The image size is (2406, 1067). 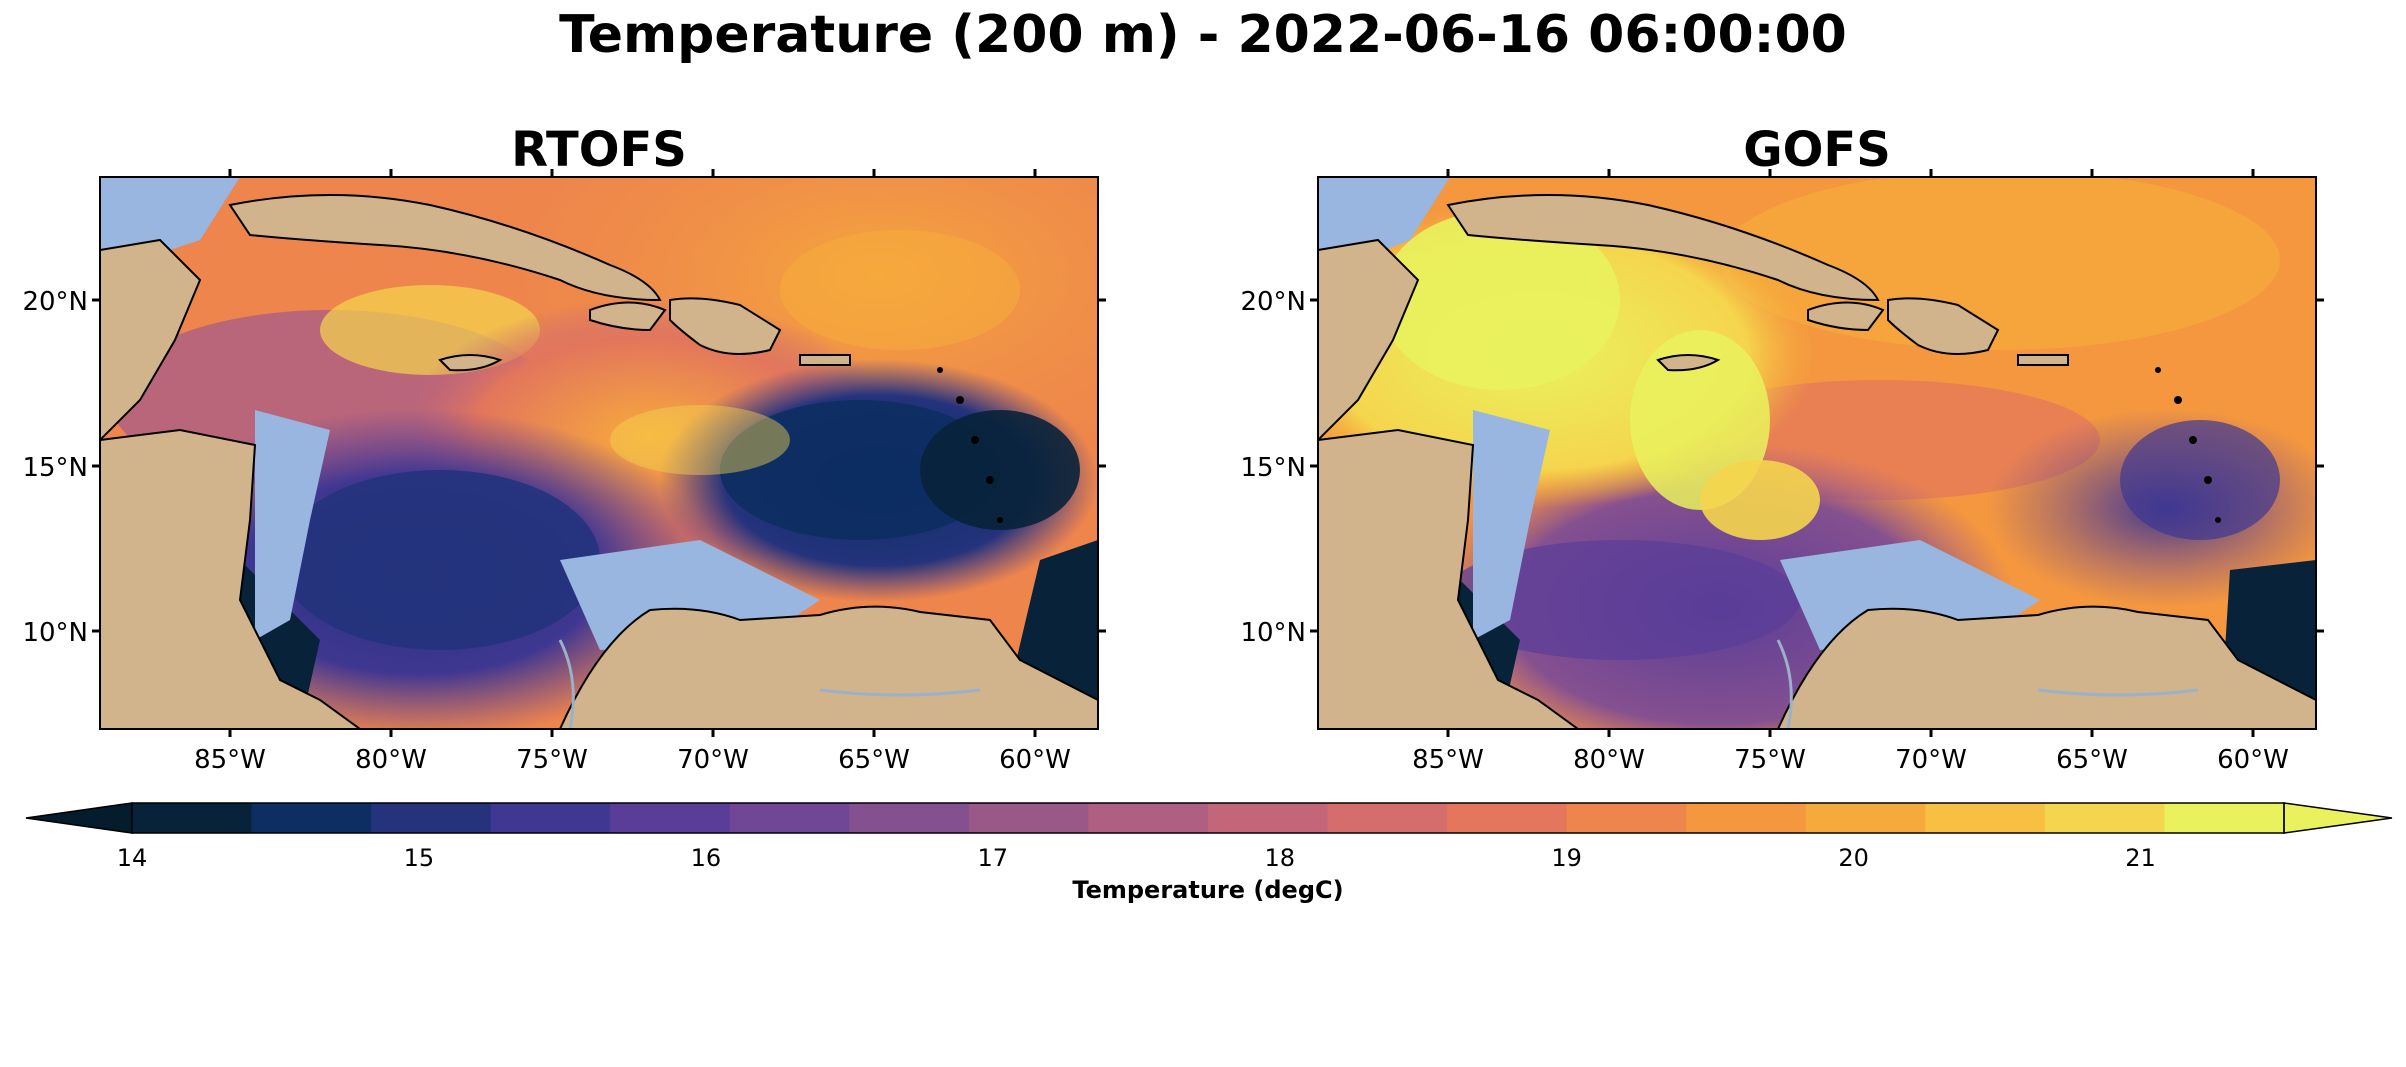 I want to click on colorbar-tick-label: 20, so click(x=1853, y=858).